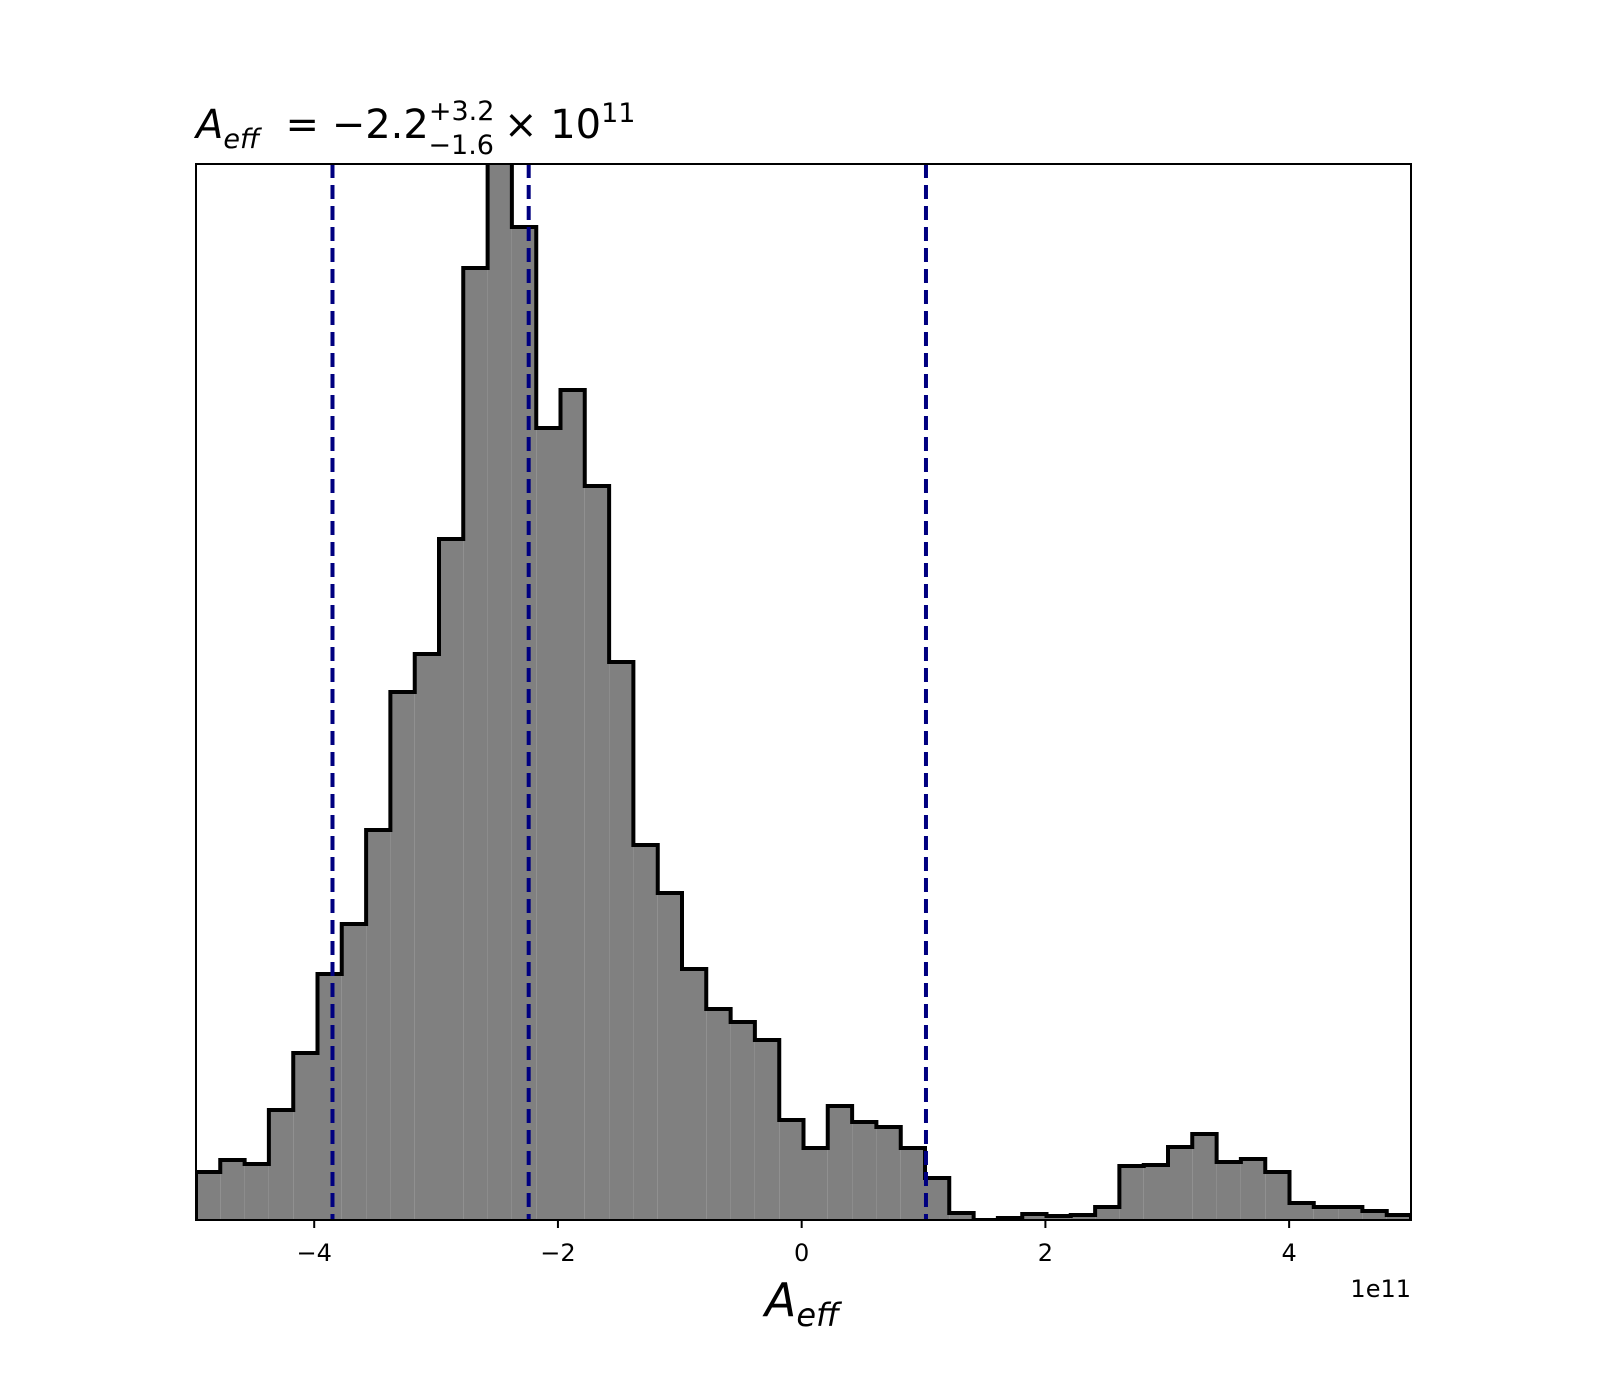 The width and height of the screenshot is (1600, 1400). I want to click on title-symbol: A, so click(208, 125).